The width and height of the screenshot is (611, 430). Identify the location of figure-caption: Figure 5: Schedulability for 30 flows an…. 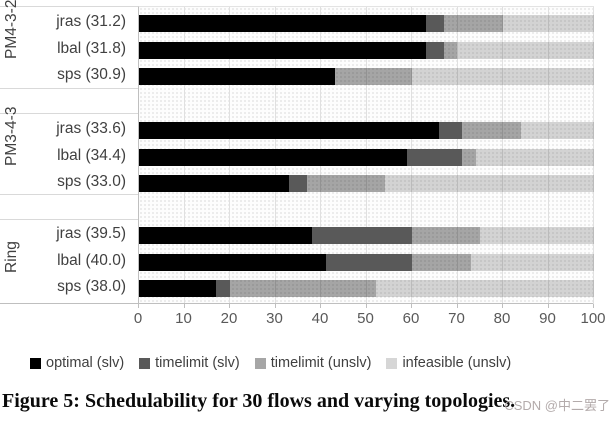
(259, 401).